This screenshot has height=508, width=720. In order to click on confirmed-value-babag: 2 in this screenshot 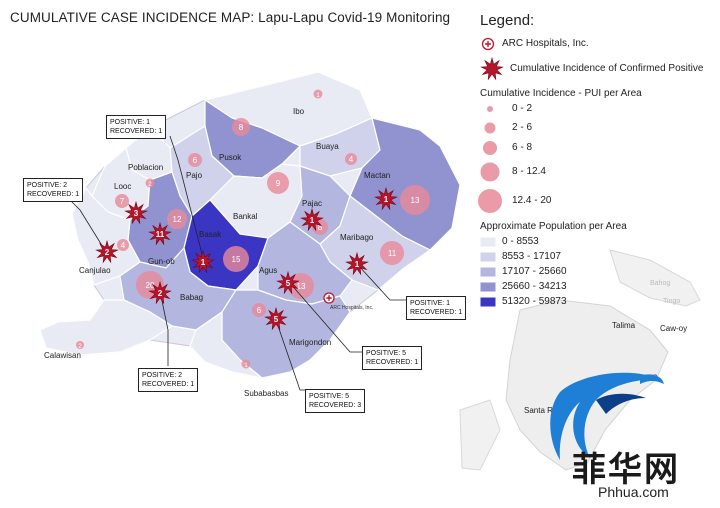, I will do `click(160, 293)`.